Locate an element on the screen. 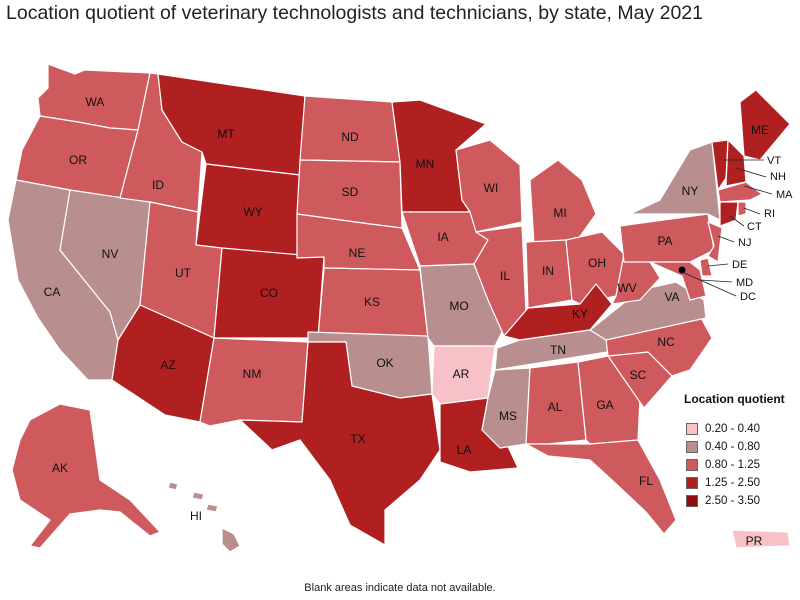 The width and height of the screenshot is (800, 600). label-tx: TX is located at coordinates (357, 439).